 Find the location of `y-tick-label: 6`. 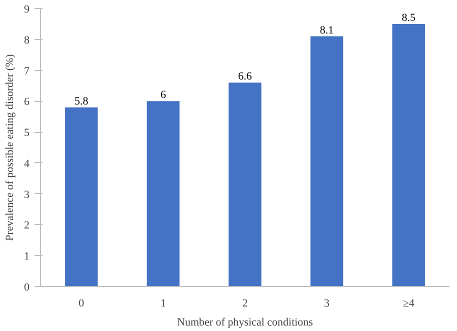

y-tick-label: 6 is located at coordinates (27, 102).